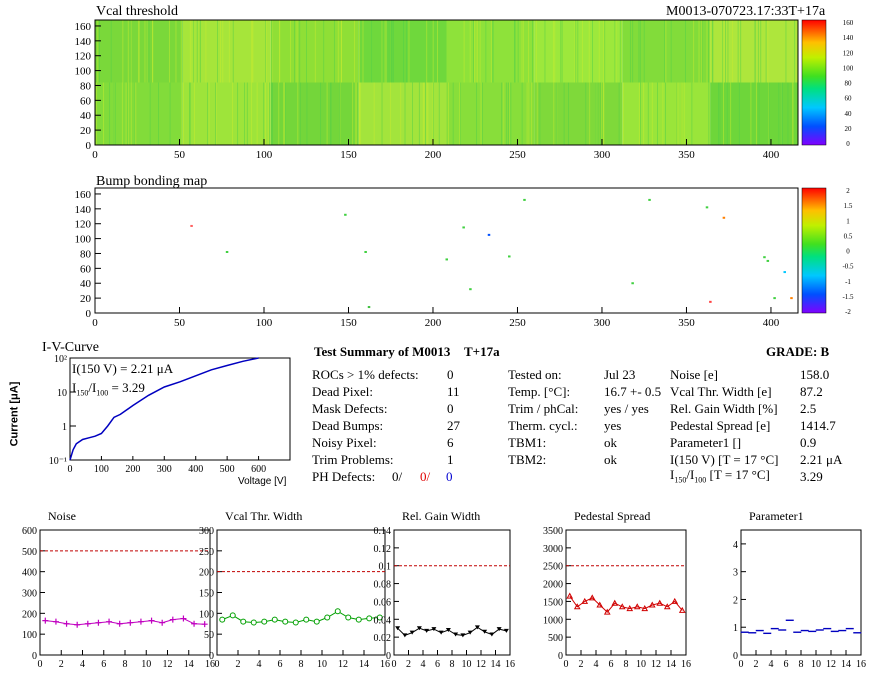 The height and width of the screenshot is (677, 896). What do you see at coordinates (553, 620) in the screenshot?
I see `roc-chart-y-tick: 1000` at bounding box center [553, 620].